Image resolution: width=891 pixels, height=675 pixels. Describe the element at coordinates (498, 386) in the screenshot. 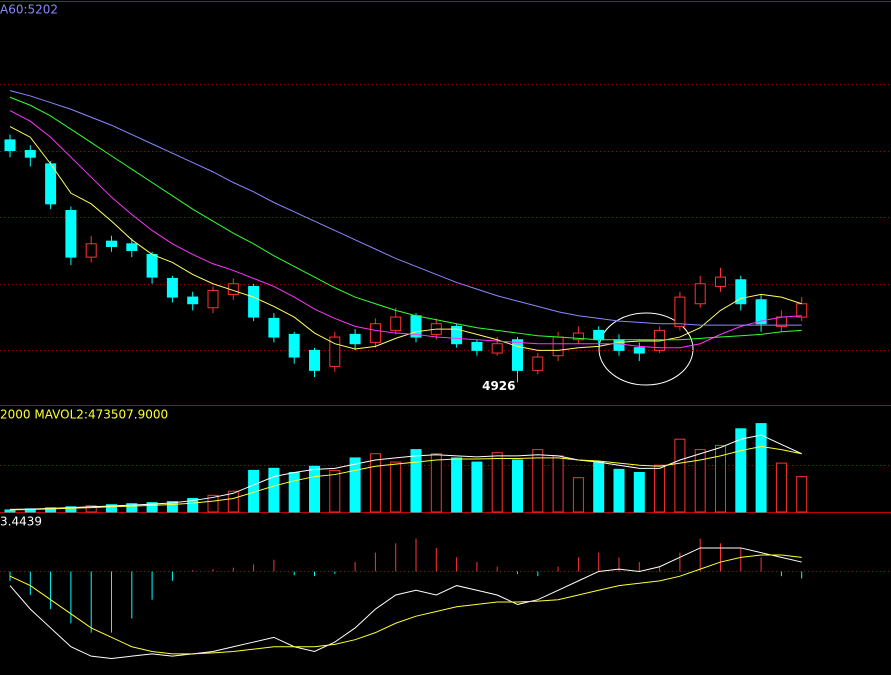

I see `low-annotation: 4926` at that location.